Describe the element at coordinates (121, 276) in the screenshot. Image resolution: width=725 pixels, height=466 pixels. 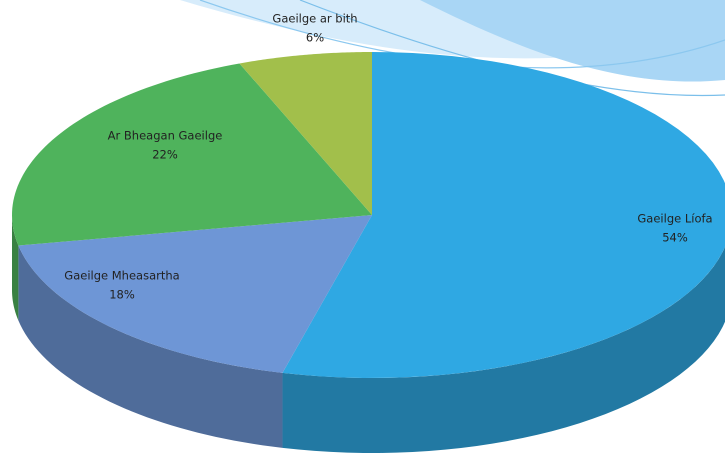
I see `slice-label: Gaeilge Mheasartha` at that location.